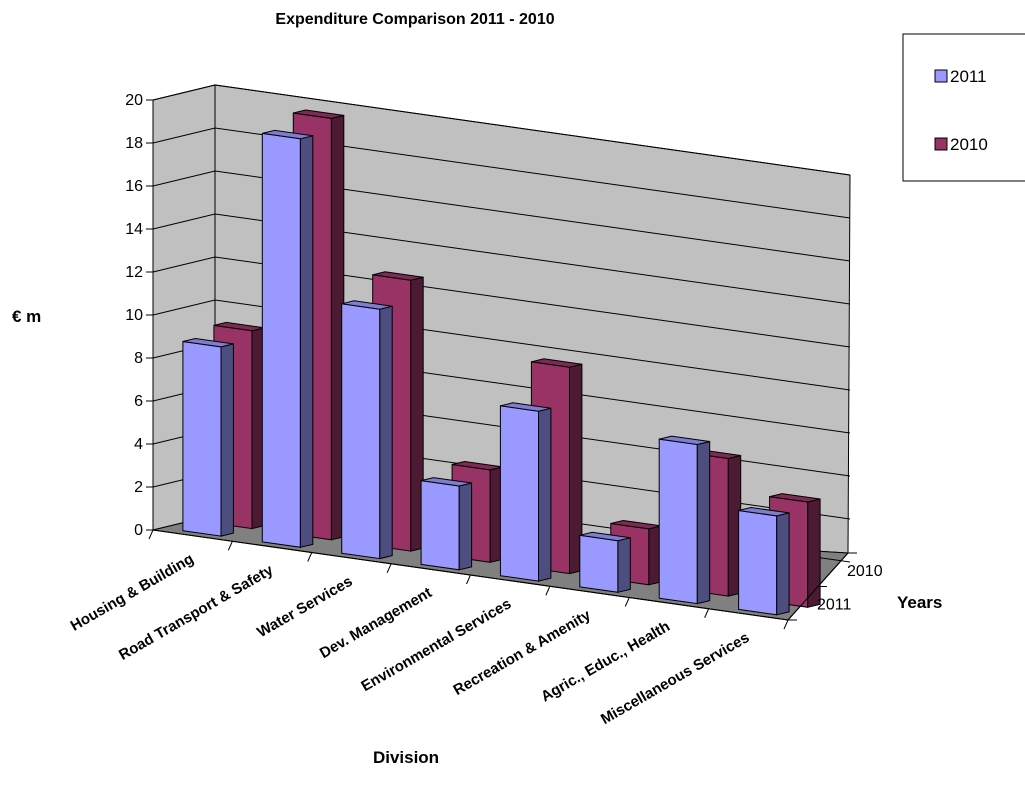  I want to click on legend: 2011 2010, so click(963, 107).